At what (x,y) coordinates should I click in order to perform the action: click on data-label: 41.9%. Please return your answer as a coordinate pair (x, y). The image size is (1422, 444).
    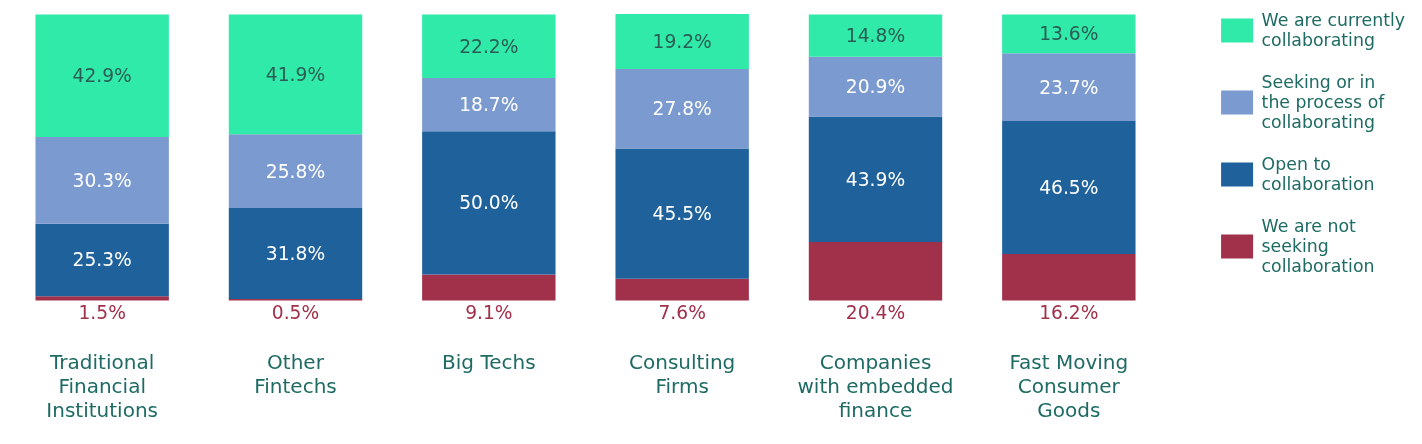
    Looking at the image, I should click on (295, 74).